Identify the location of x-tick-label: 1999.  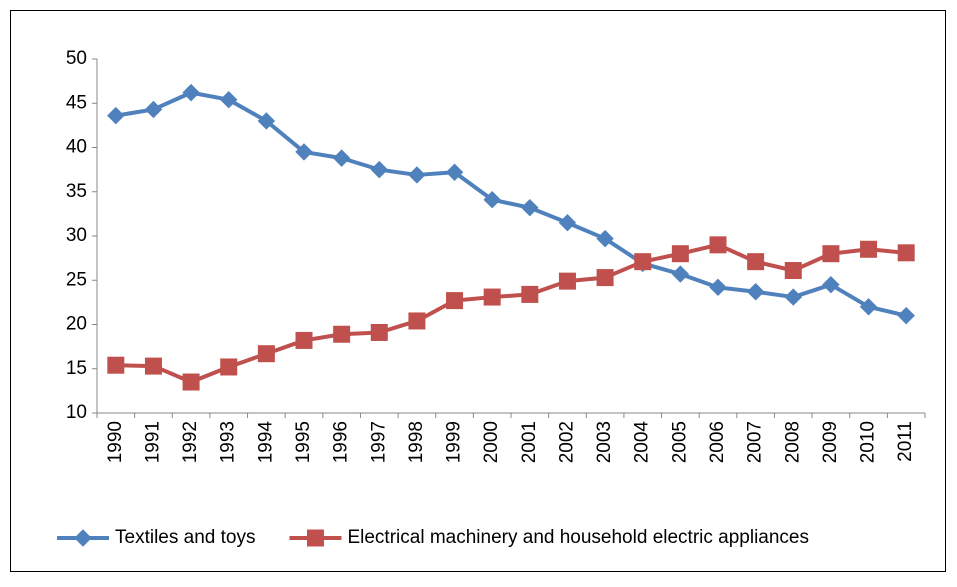
(454, 442).